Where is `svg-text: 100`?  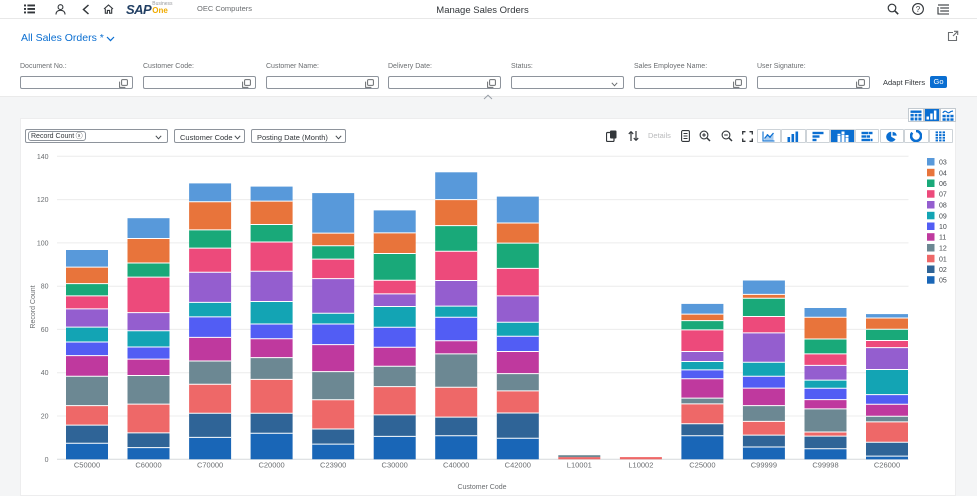 svg-text: 100 is located at coordinates (43, 243).